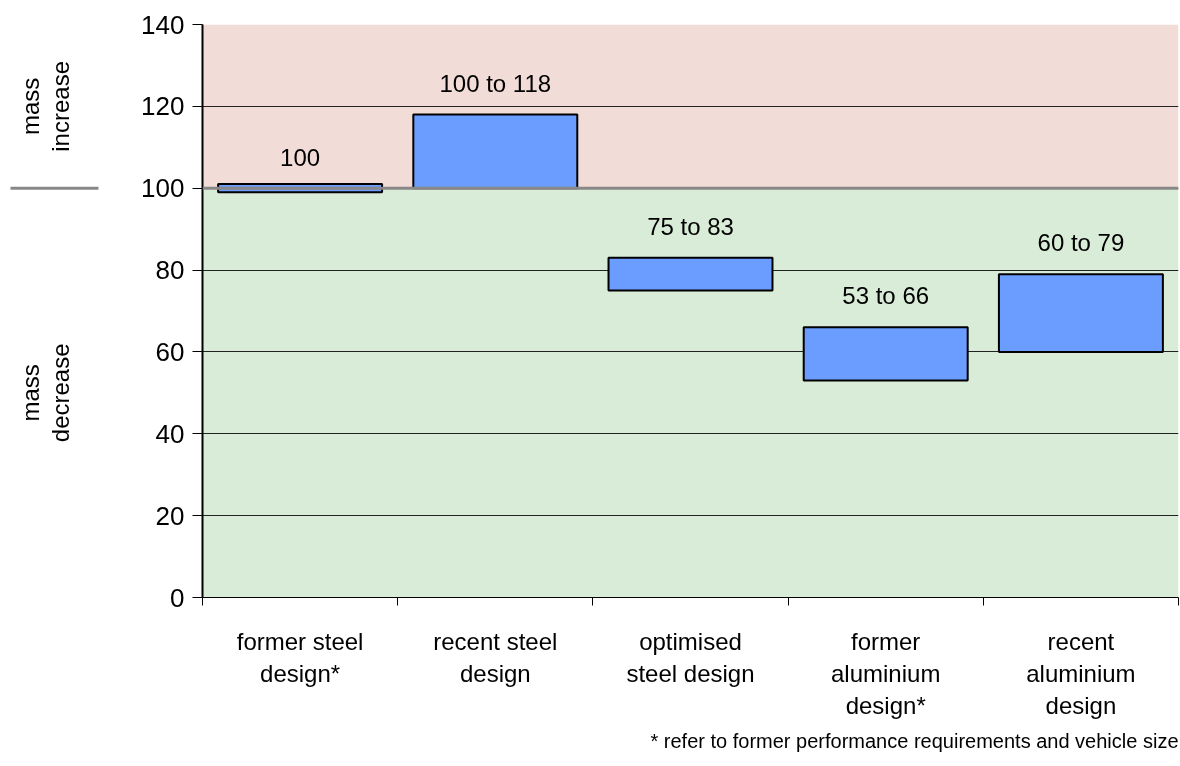  I want to click on y-tick-label: 0, so click(177, 597).